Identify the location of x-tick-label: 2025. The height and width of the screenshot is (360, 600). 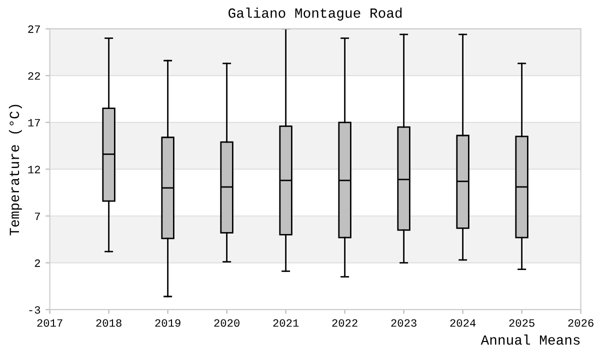
(521, 323).